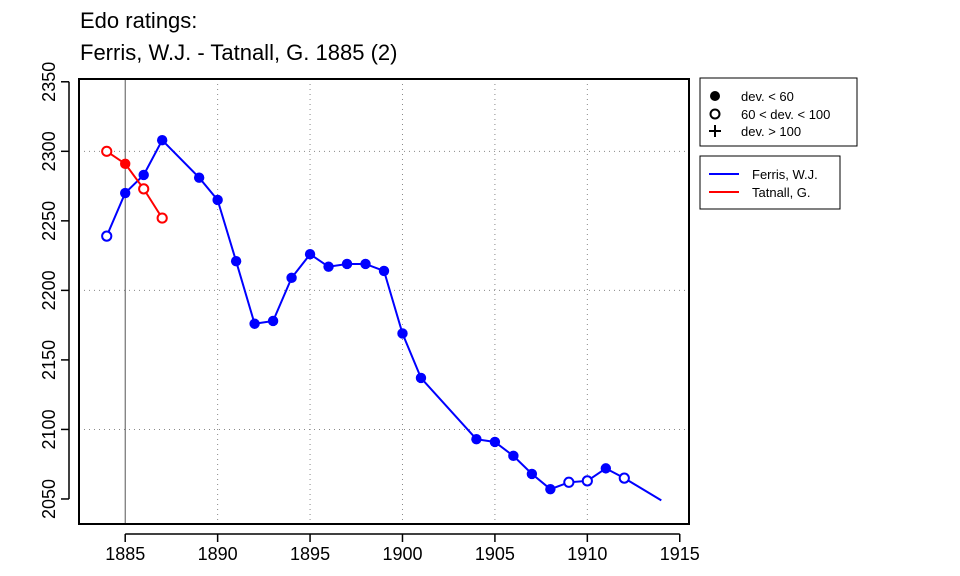  Describe the element at coordinates (785, 114) in the screenshot. I see `marker-legend-label-1: 60 < dev. < 100` at that location.